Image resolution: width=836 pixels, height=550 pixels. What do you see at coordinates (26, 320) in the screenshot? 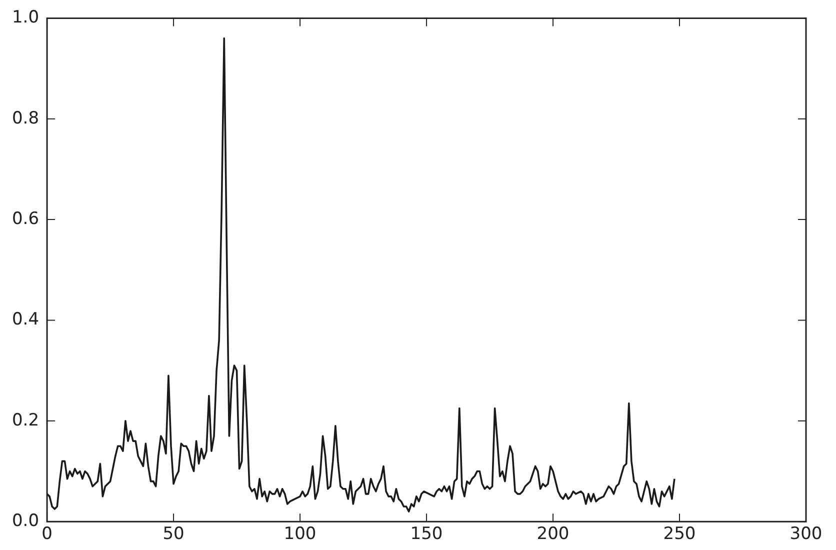
I see `y-tick-label: 0.4` at bounding box center [26, 320].